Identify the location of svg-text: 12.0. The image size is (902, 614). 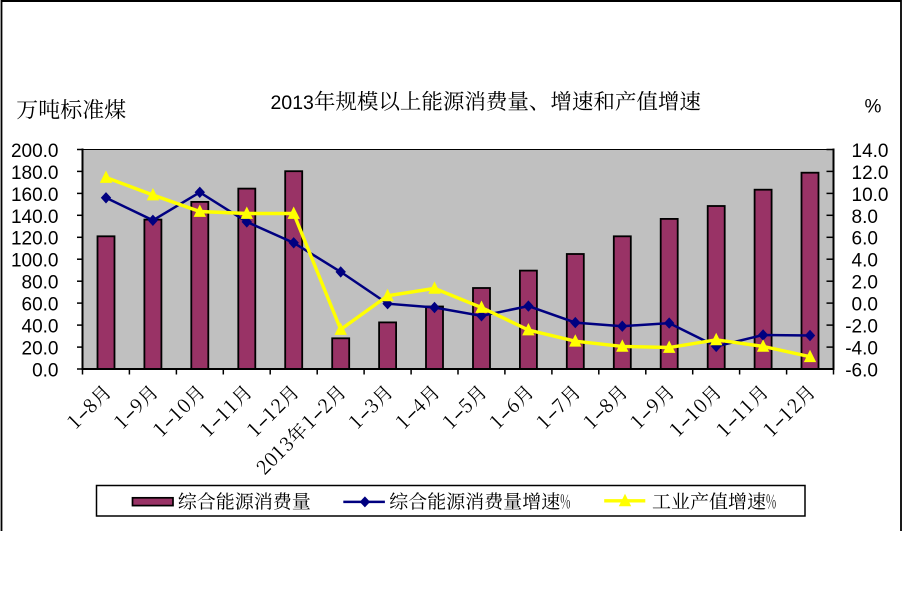
(870, 173).